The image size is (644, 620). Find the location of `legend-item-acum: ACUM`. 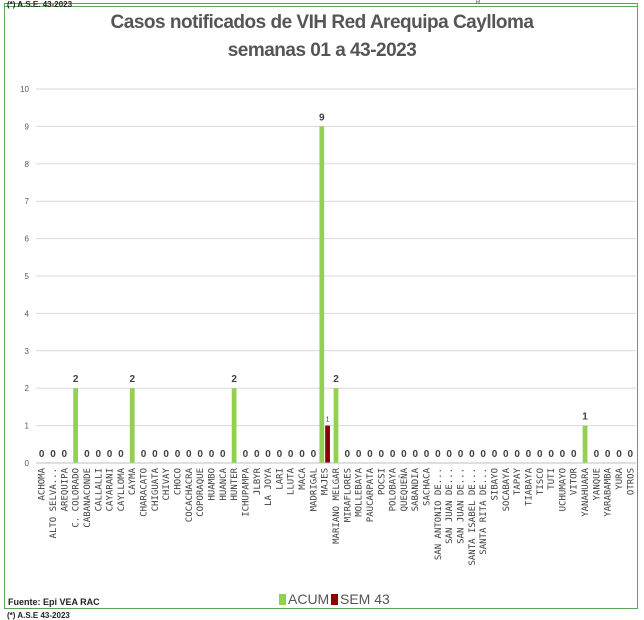

legend-item-acum: ACUM is located at coordinates (304, 599).